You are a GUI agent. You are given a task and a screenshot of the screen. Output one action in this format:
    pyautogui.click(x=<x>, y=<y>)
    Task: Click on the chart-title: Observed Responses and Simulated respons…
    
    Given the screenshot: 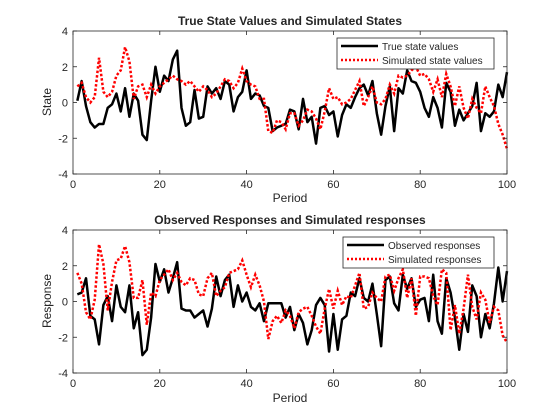 What is the action you would take?
    pyautogui.click(x=290, y=220)
    